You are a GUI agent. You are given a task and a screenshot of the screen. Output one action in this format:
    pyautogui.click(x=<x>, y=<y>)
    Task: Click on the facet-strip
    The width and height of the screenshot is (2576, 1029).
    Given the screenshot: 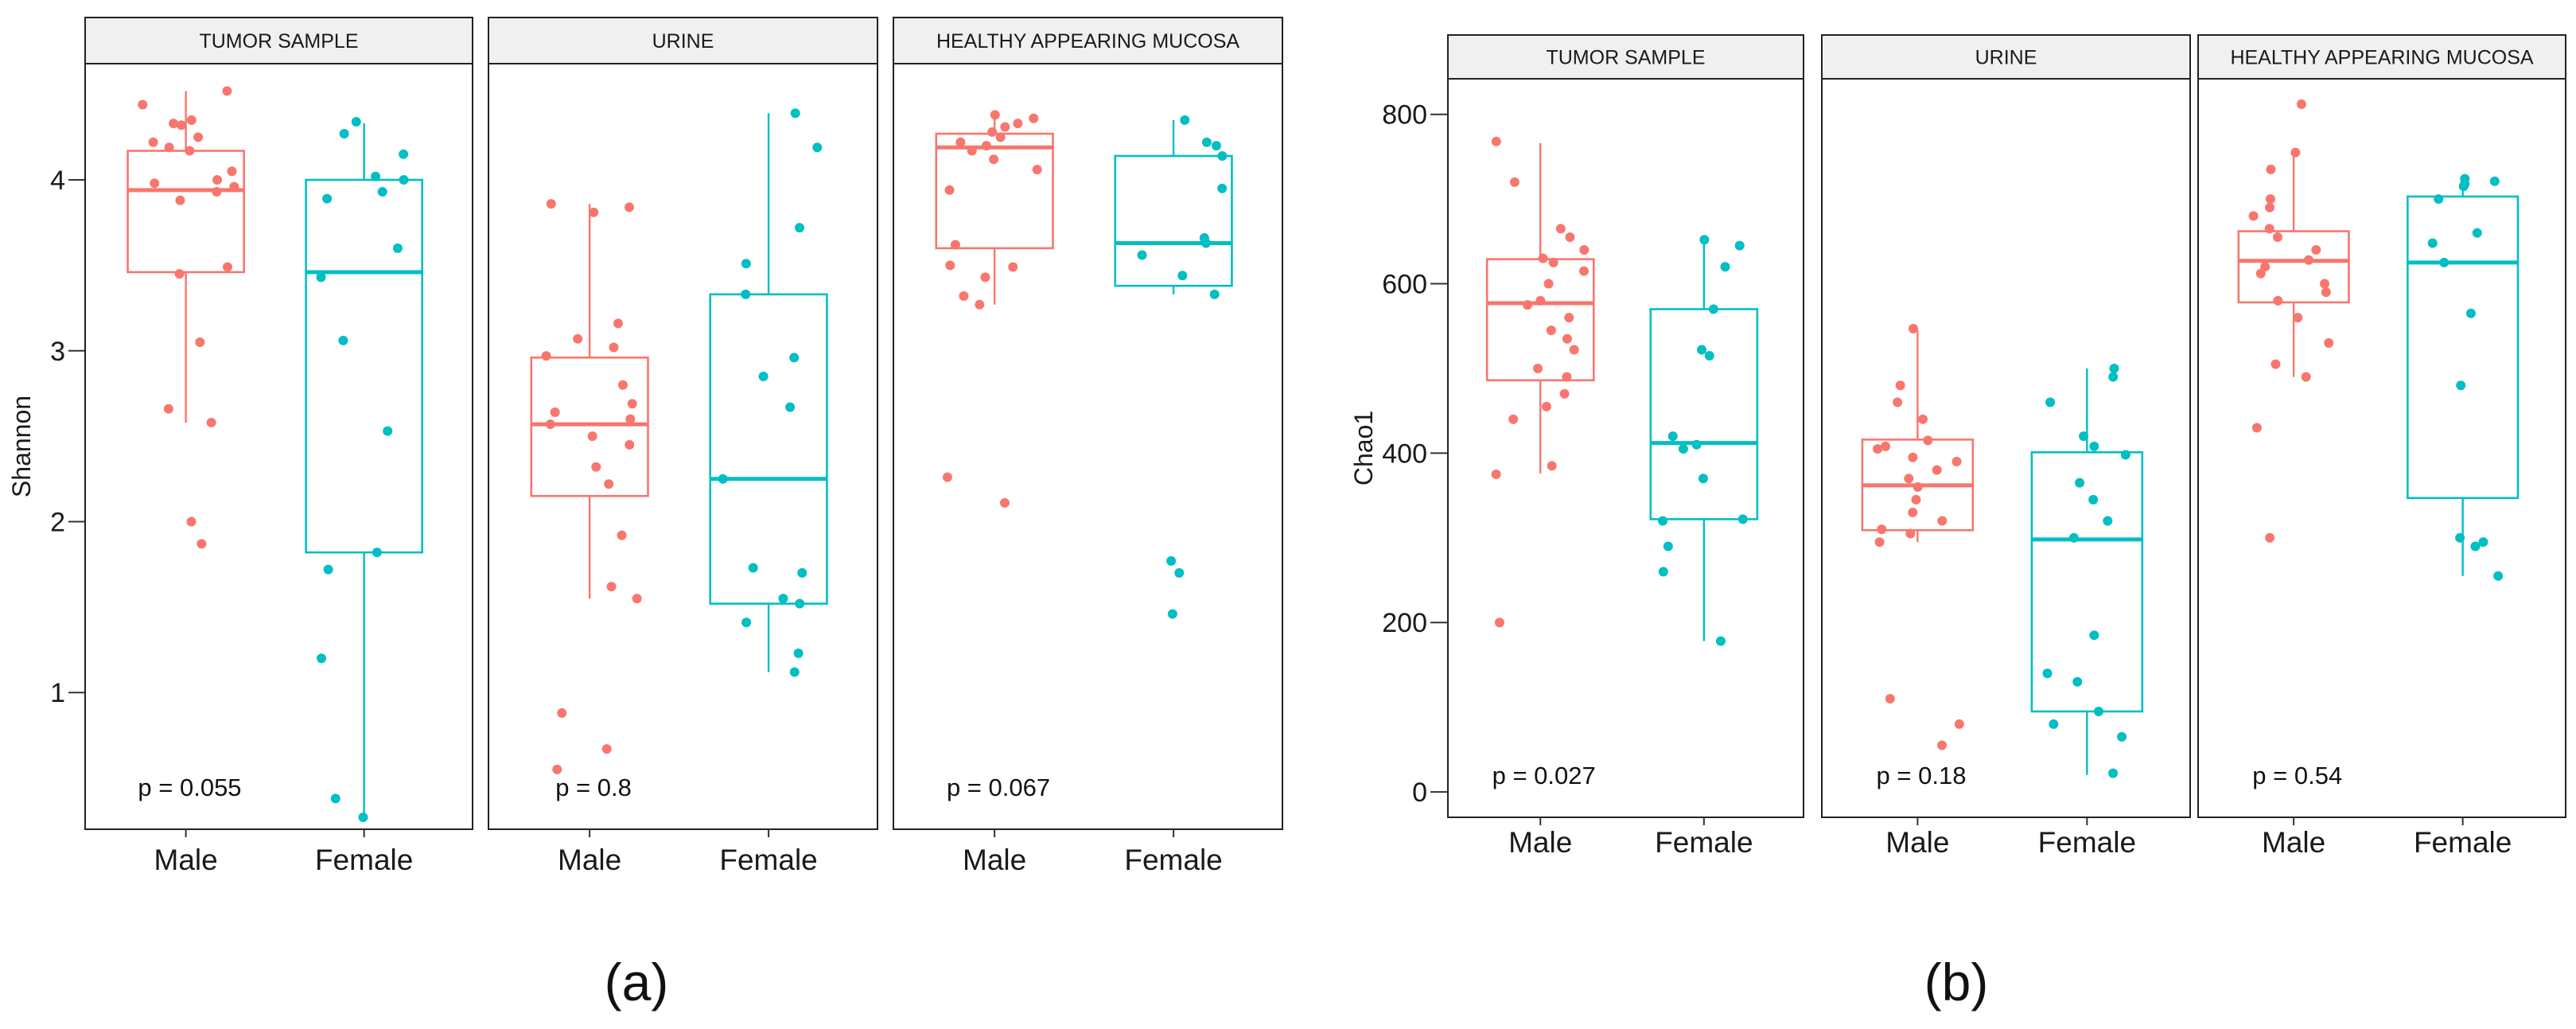 What is the action you would take?
    pyautogui.click(x=1088, y=40)
    